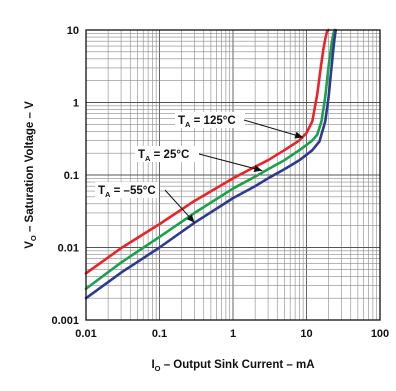 This screenshot has width=396, height=391. Describe the element at coordinates (68, 249) in the screenshot. I see `y-tick-label: 0.01` at that location.